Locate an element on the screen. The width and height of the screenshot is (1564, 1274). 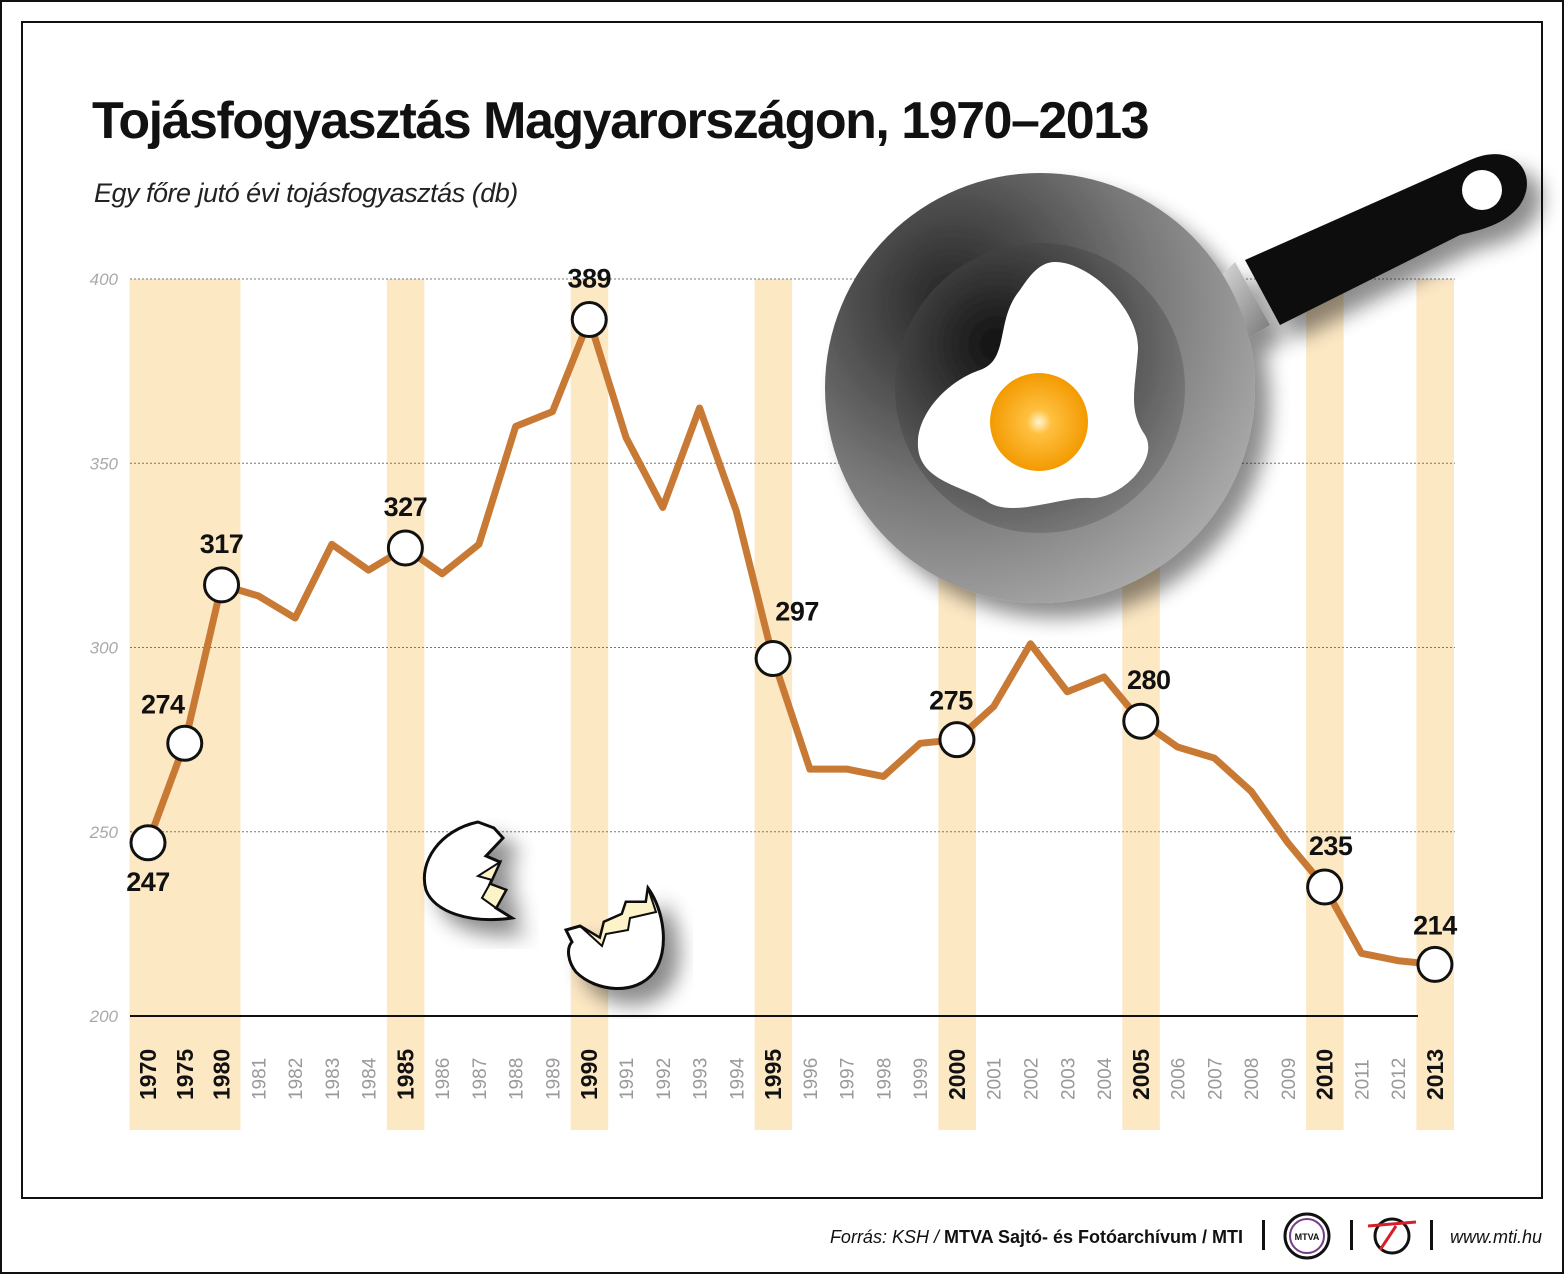
x-tick-label: 1995 is located at coordinates (773, 1074).